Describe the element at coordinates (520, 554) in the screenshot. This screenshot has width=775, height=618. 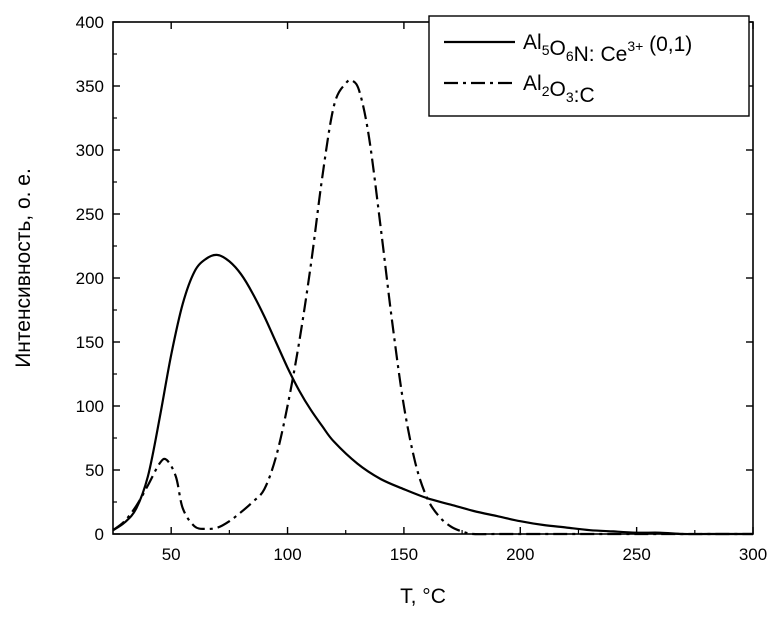
I see `x-tick-label: 200` at that location.